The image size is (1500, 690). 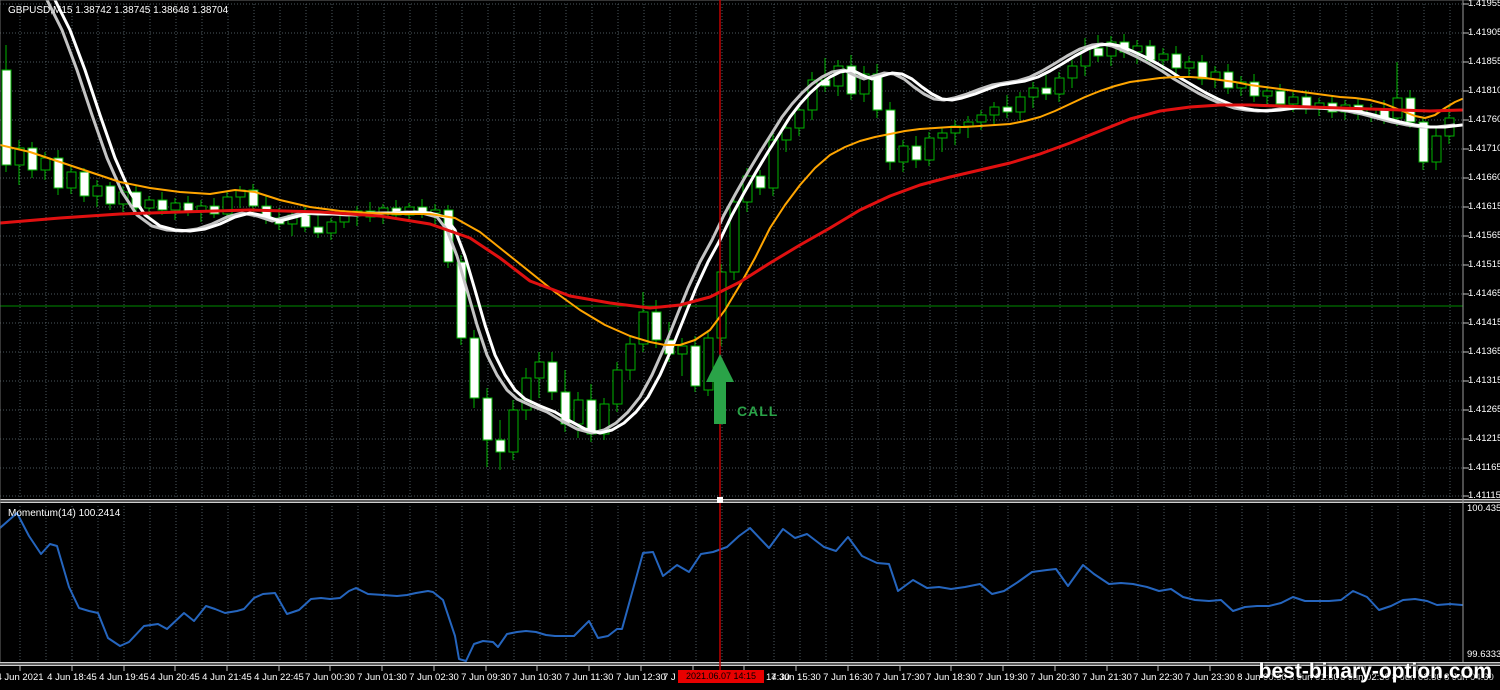 I want to click on time-axis-label: 7 Jun 16:30, so click(x=848, y=677).